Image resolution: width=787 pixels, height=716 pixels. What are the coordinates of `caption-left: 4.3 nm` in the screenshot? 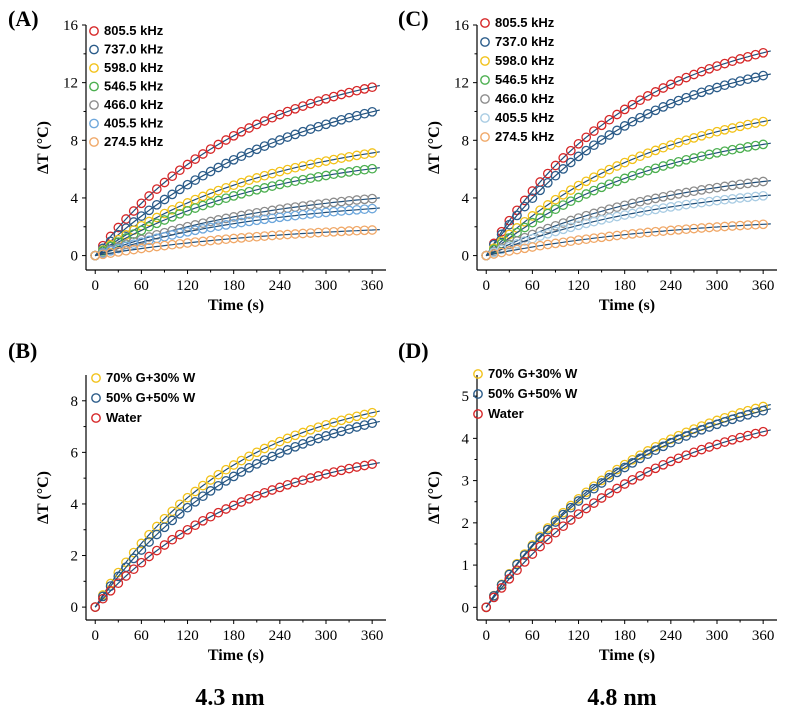 It's located at (229, 698).